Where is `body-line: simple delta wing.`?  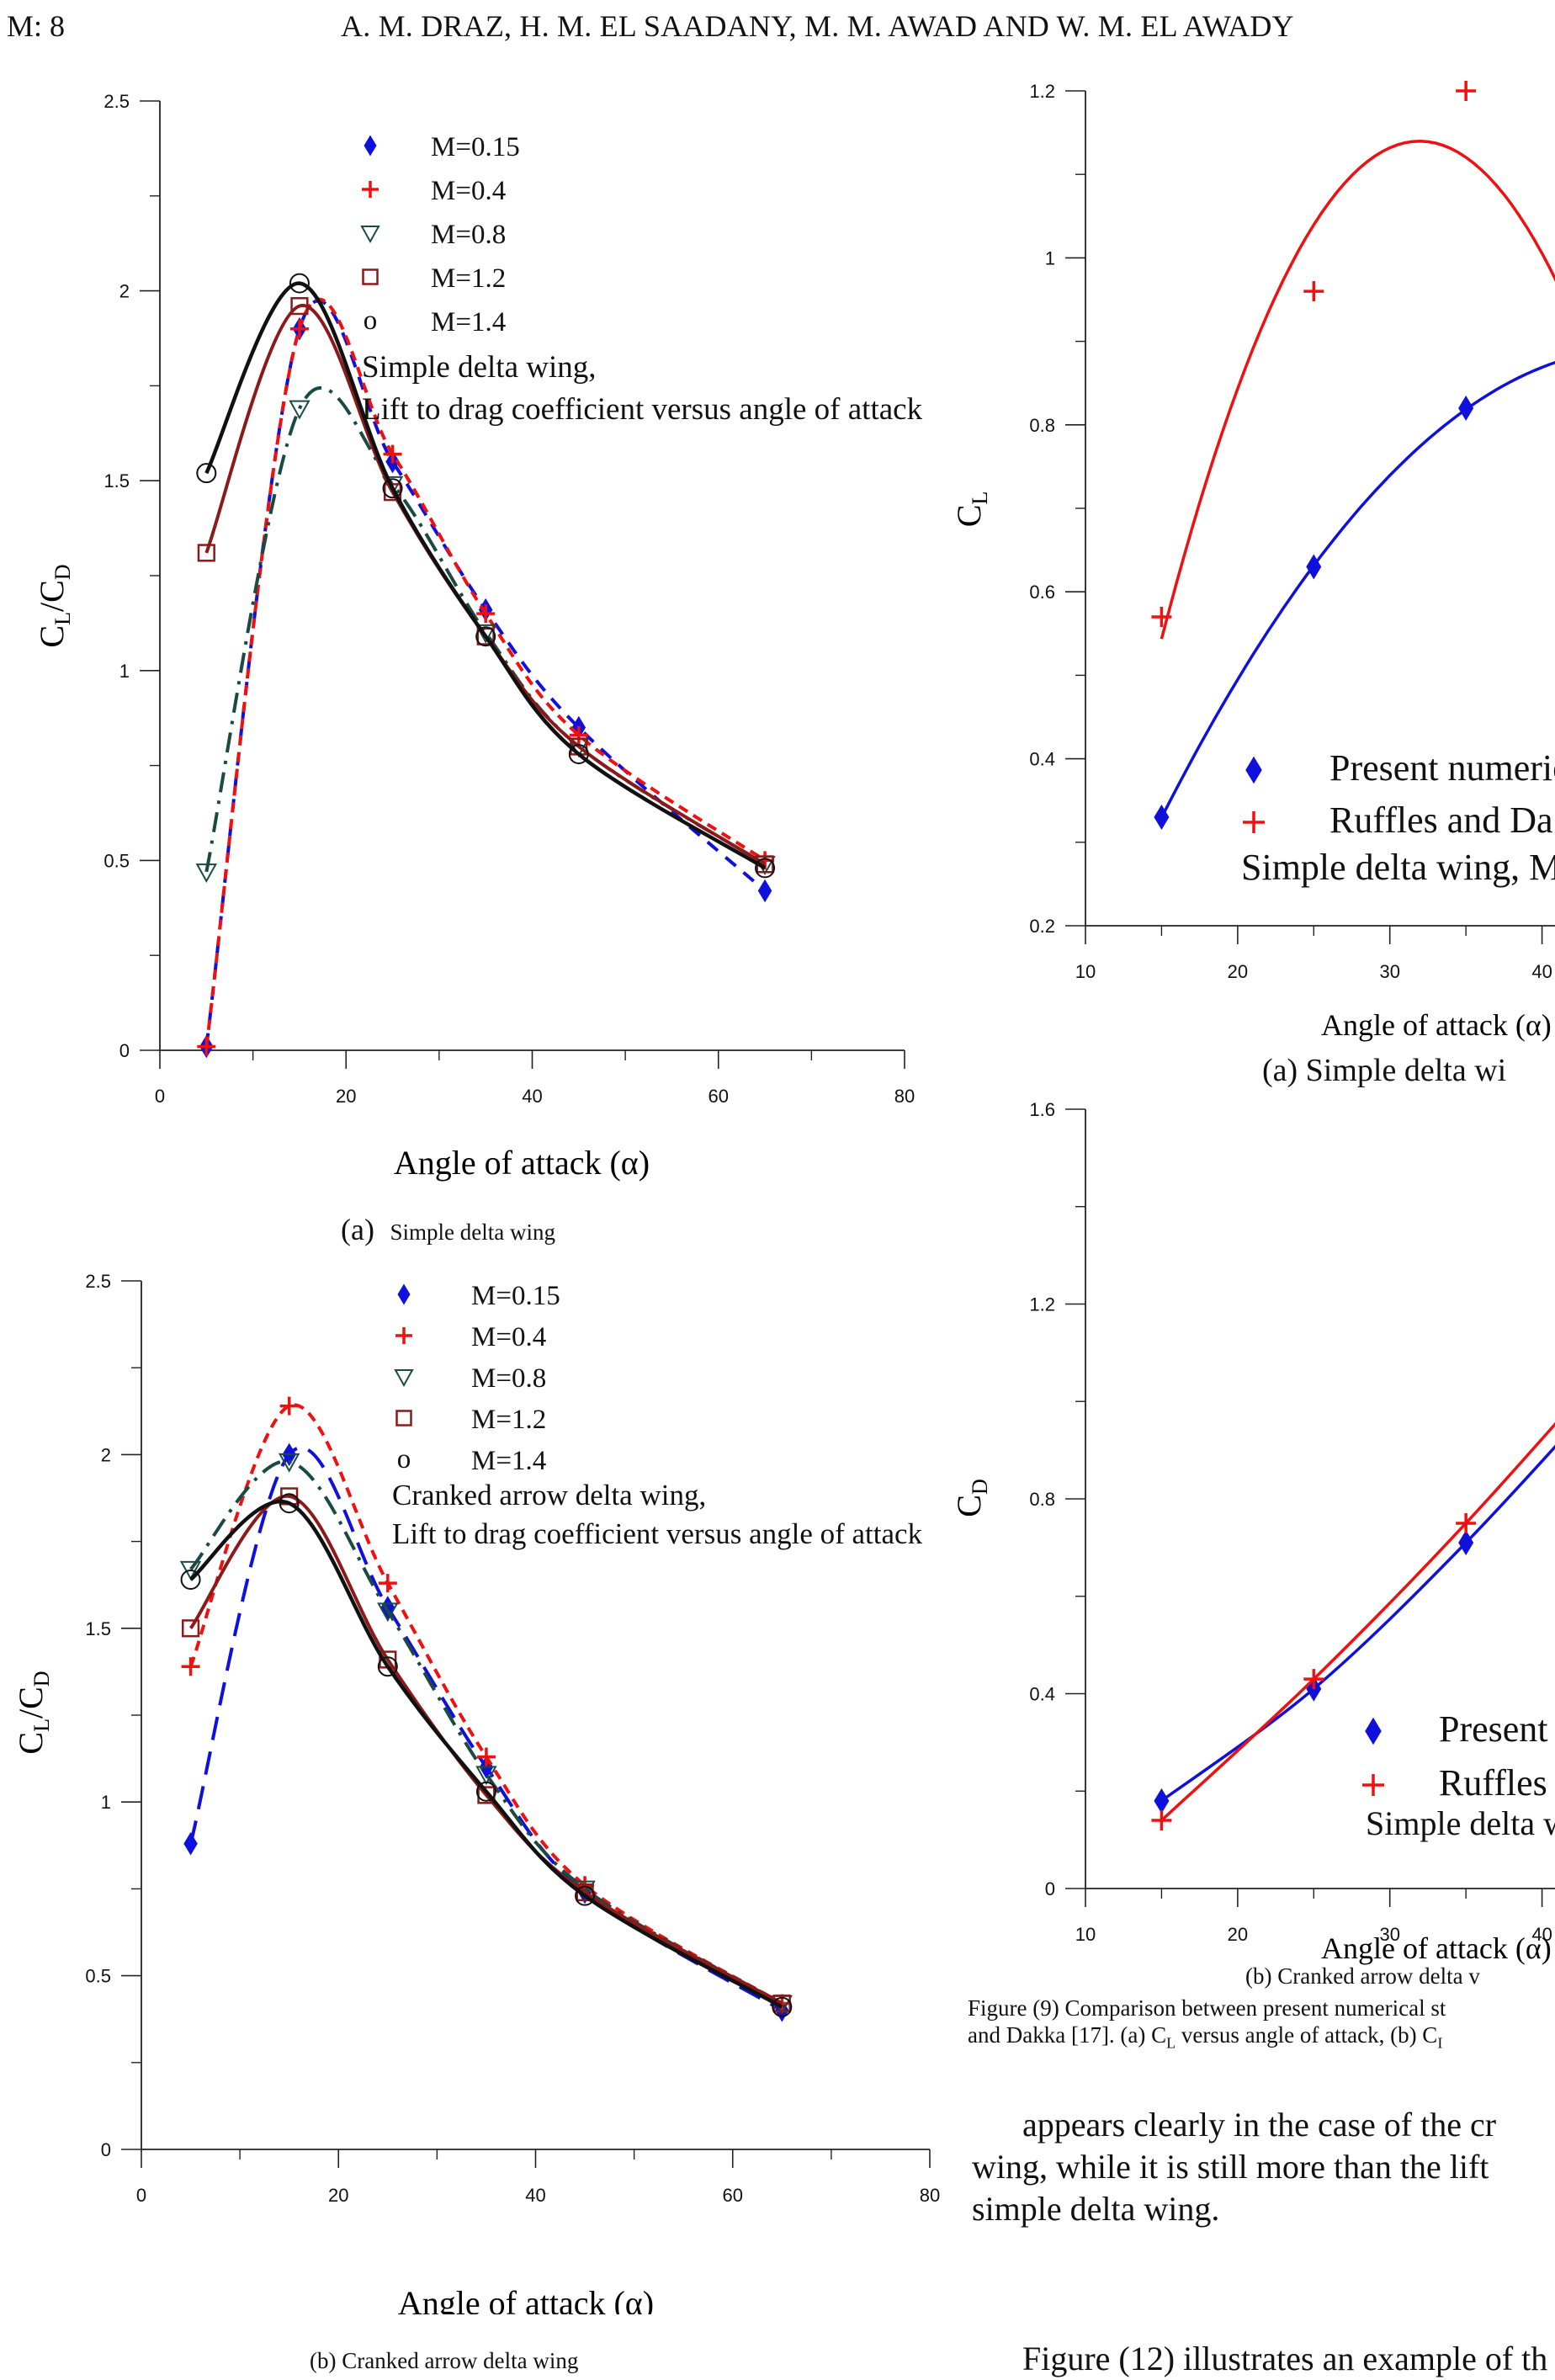 body-line: simple delta wing. is located at coordinates (1096, 2209).